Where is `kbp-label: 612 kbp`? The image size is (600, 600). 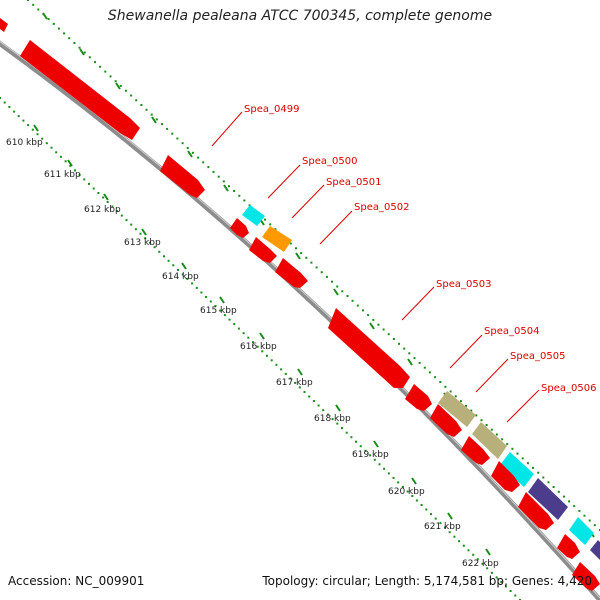
kbp-label: 612 kbp is located at coordinates (102, 210).